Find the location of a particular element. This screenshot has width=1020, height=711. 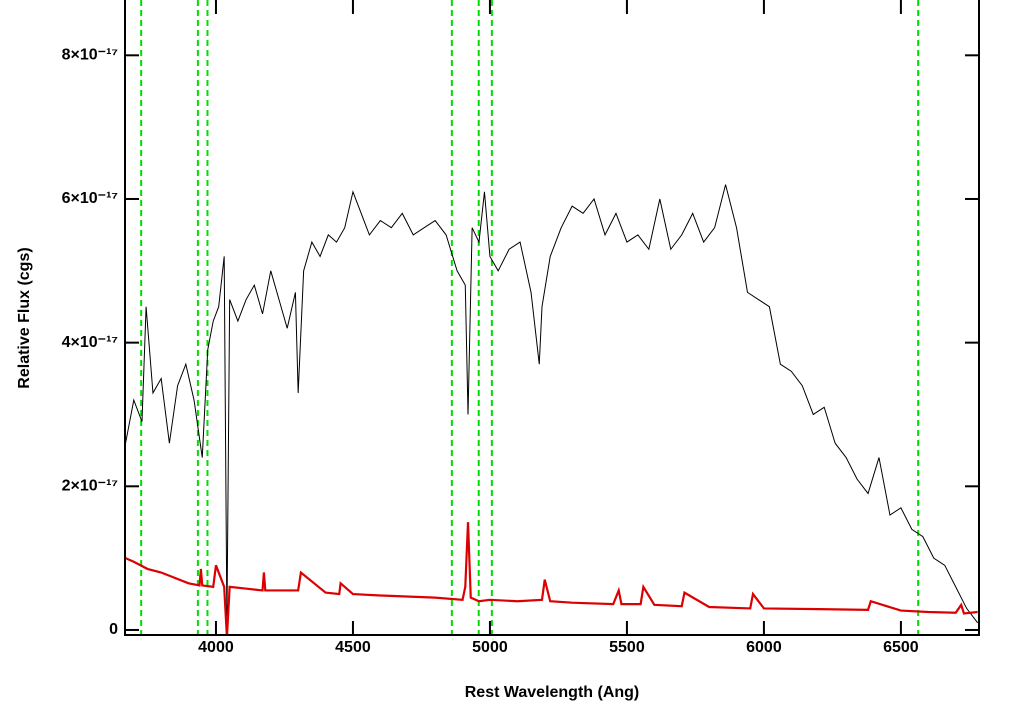

x-tick-label: 6500 is located at coordinates (901, 647).